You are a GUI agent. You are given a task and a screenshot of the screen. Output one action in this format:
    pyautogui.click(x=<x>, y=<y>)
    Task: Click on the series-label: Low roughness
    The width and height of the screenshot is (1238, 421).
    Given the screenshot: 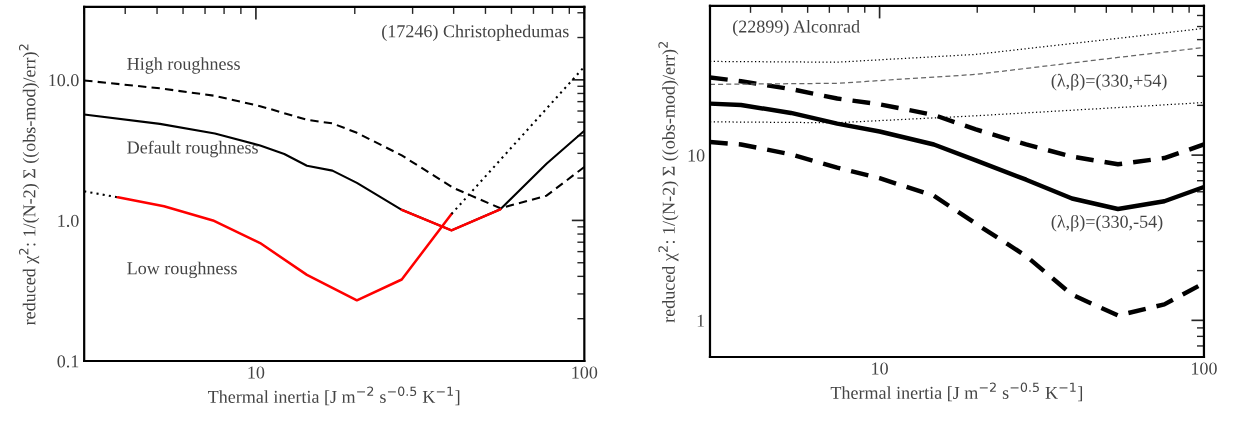 What is the action you would take?
    pyautogui.click(x=182, y=270)
    